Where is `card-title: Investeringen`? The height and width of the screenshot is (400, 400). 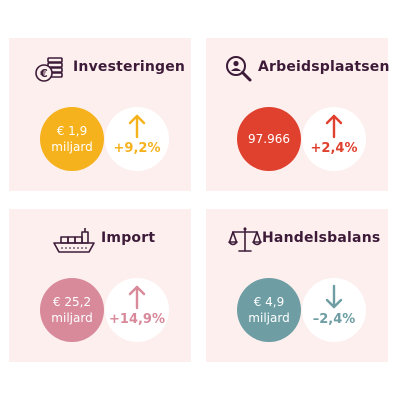
card-title: Investeringen is located at coordinates (129, 67).